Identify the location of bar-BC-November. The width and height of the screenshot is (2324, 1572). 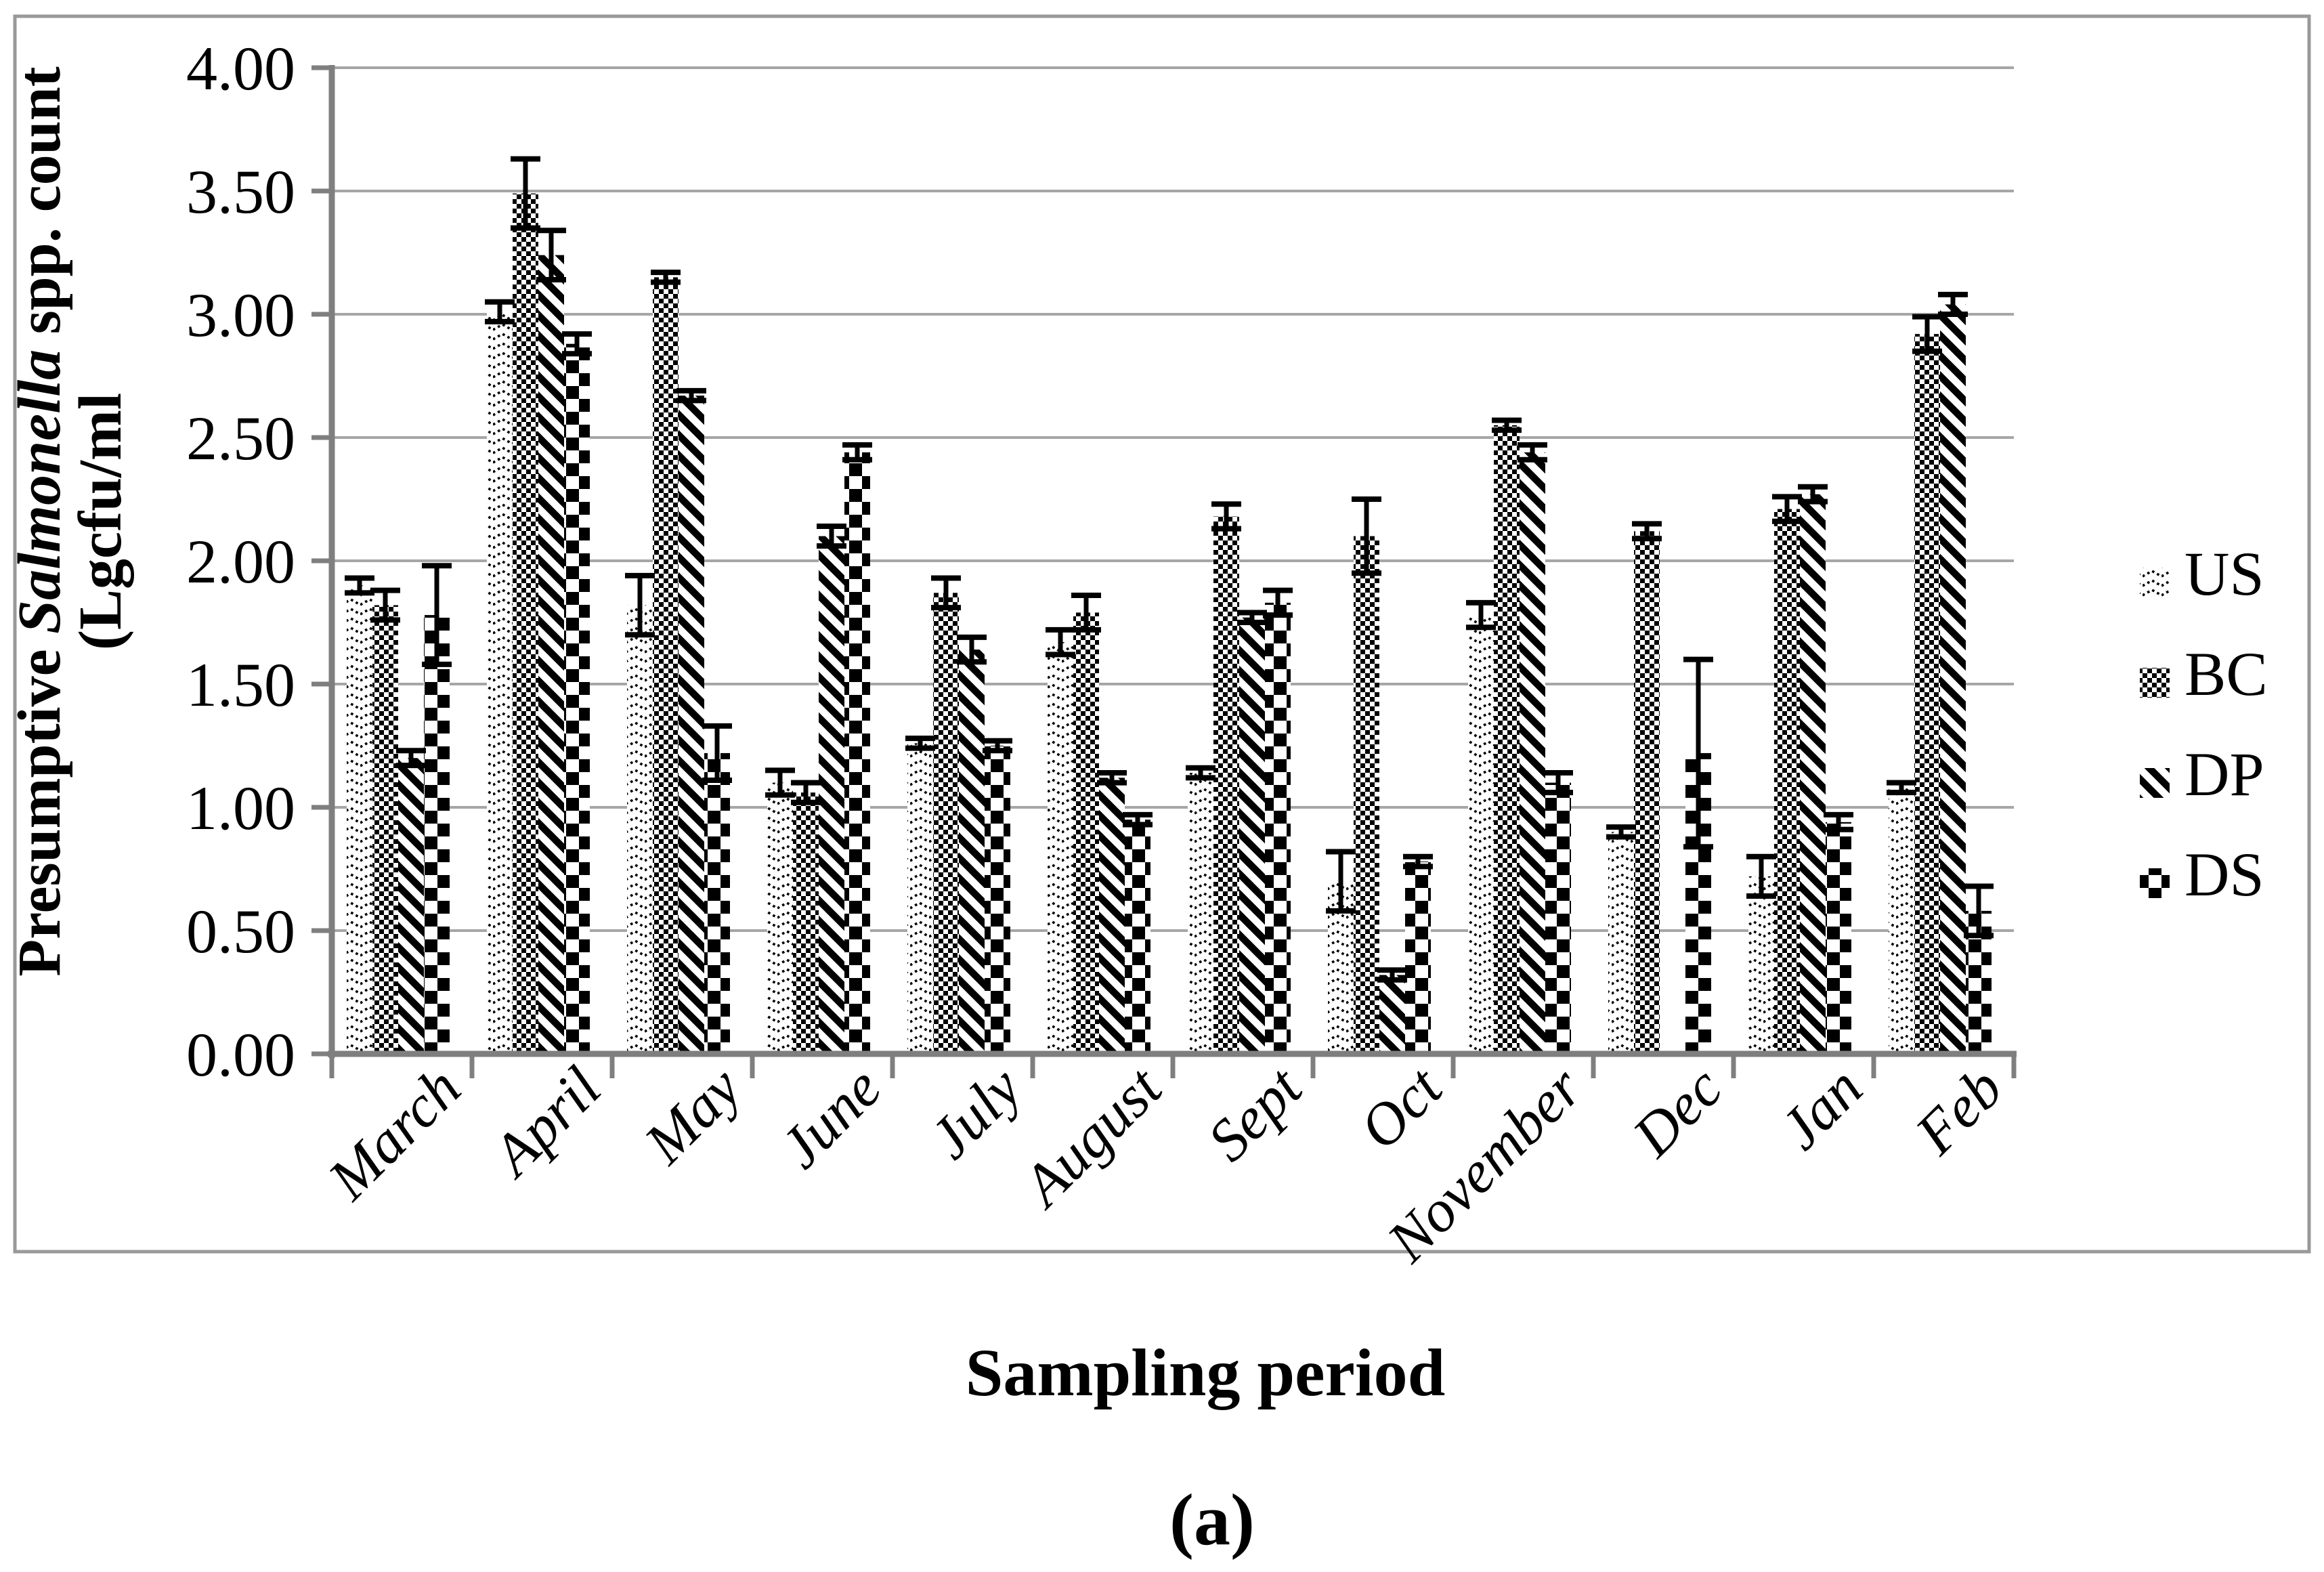
(1507, 739).